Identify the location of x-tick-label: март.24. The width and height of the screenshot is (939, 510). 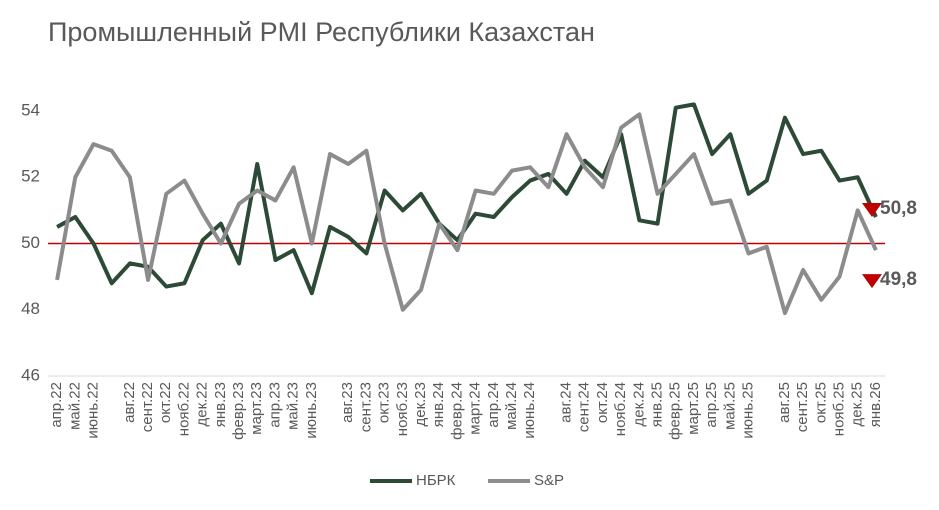
(475, 408).